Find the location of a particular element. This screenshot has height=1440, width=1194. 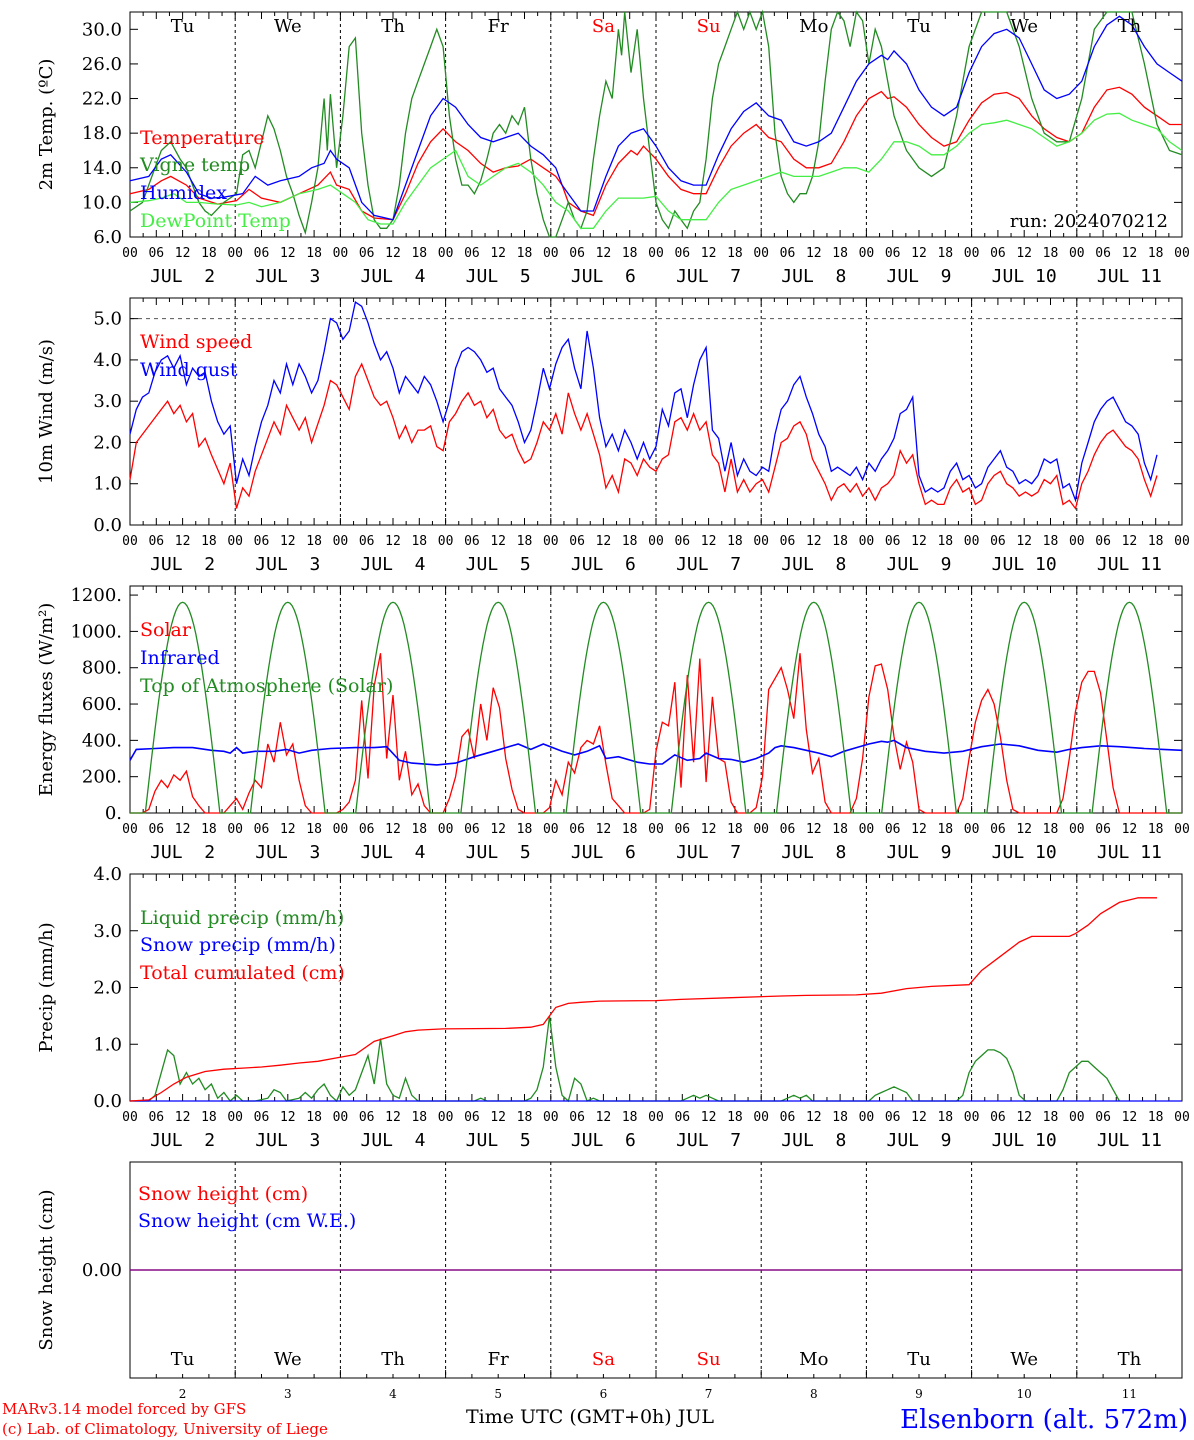

series-line-temperature is located at coordinates (655, 153).